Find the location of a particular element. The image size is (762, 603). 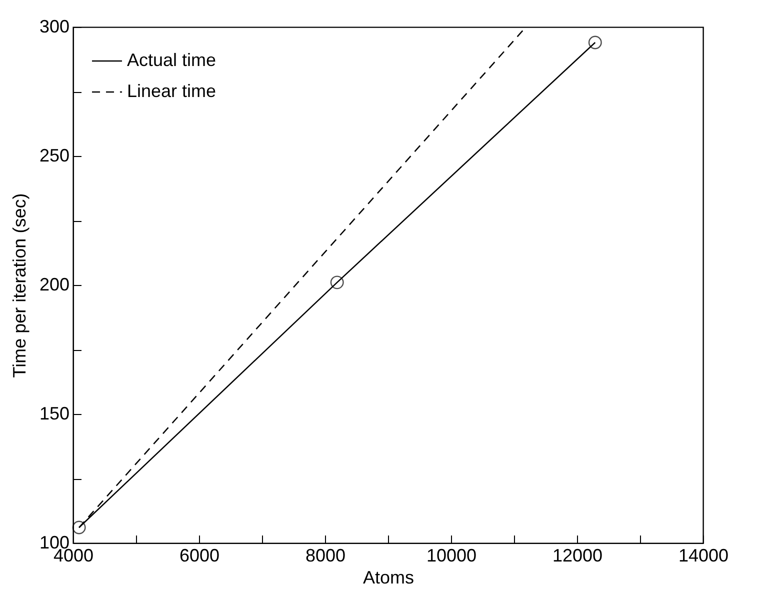

y-tick-label: 200 is located at coordinates (54, 284).